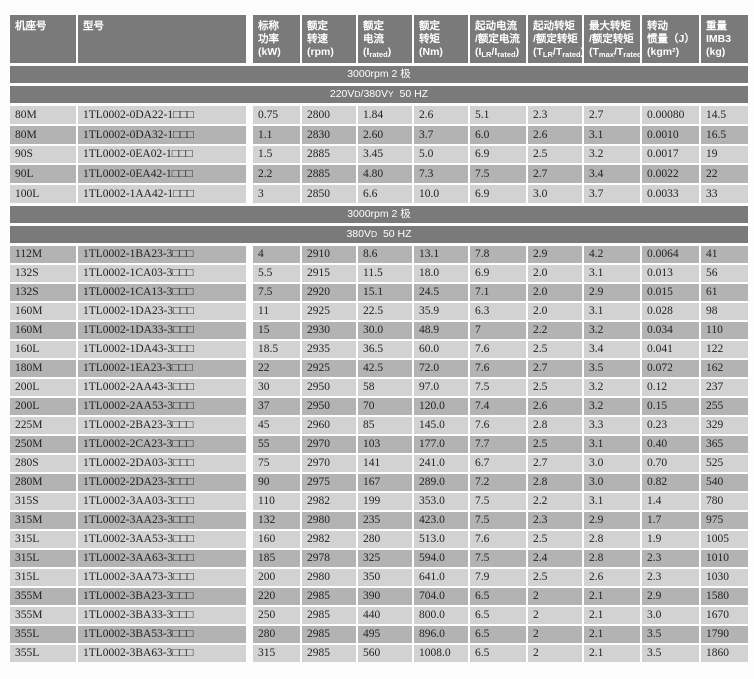  What do you see at coordinates (429, 39) in the screenshot?
I see `header-label: 转矩` at bounding box center [429, 39].